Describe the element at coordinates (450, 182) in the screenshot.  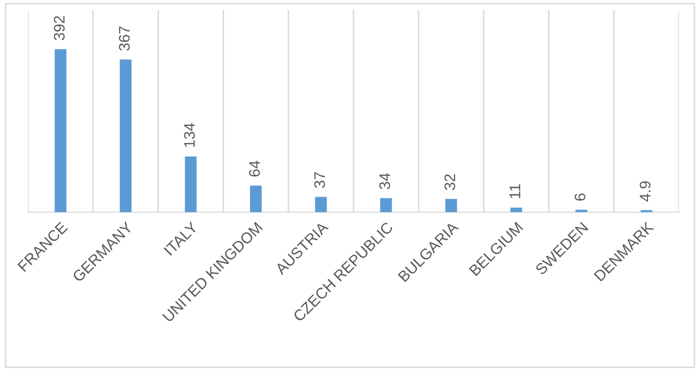
I see `data-label: 32` at that location.